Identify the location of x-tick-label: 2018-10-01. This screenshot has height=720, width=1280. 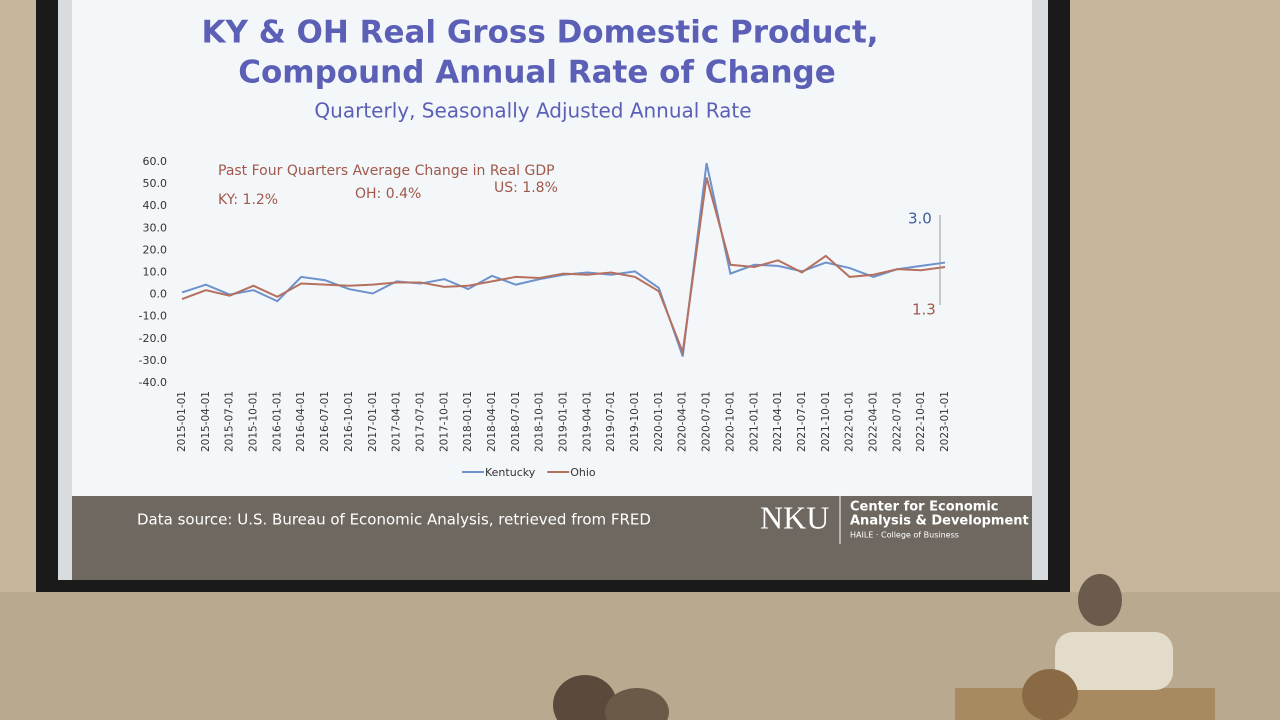
(540, 421).